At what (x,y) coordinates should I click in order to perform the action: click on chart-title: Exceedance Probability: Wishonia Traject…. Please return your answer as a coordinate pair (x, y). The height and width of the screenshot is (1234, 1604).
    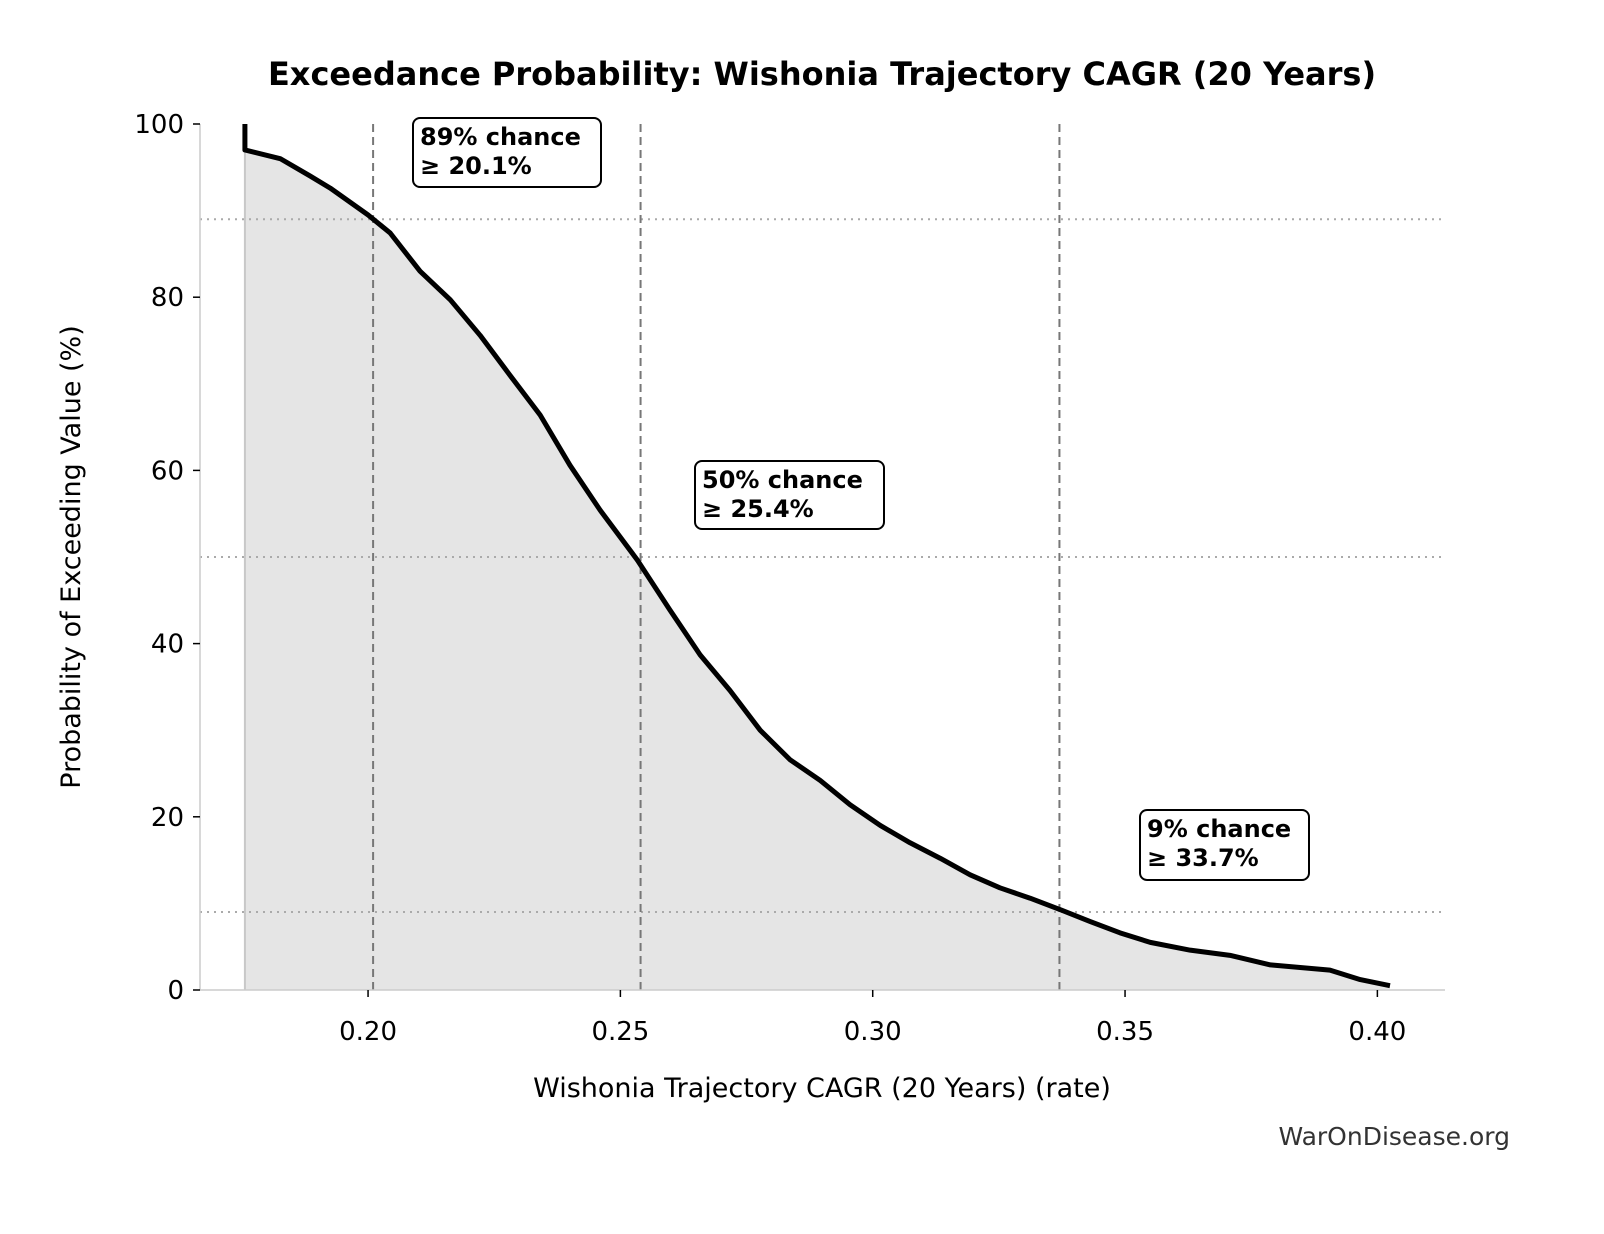
    Looking at the image, I should click on (822, 74).